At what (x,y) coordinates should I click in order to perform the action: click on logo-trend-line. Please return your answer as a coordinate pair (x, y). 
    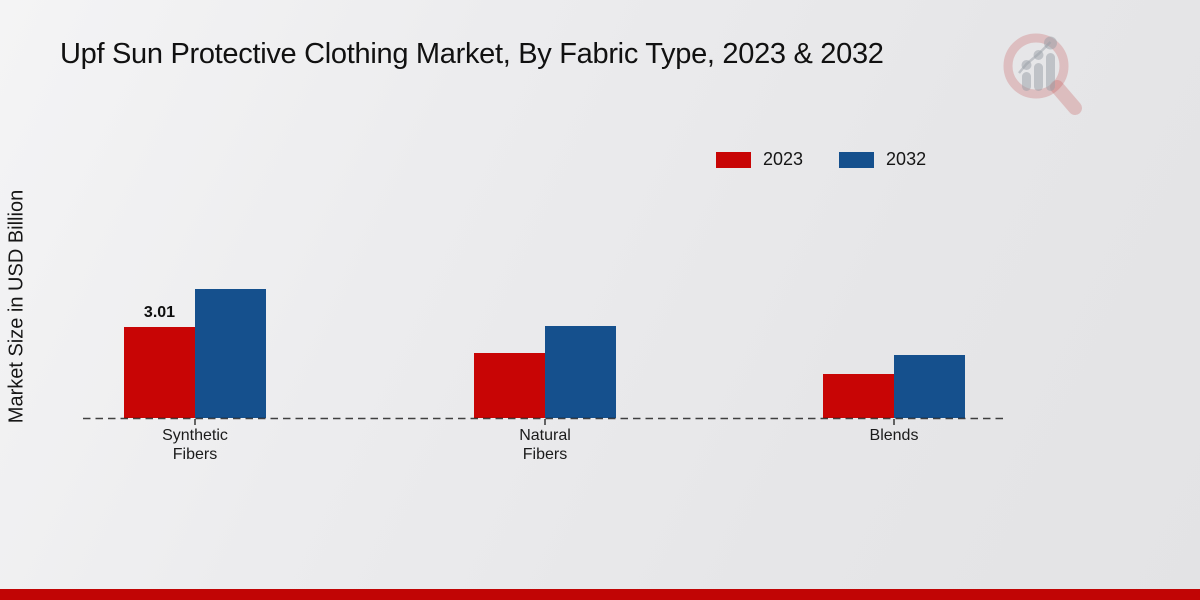
    Looking at the image, I should click on (1035, 57).